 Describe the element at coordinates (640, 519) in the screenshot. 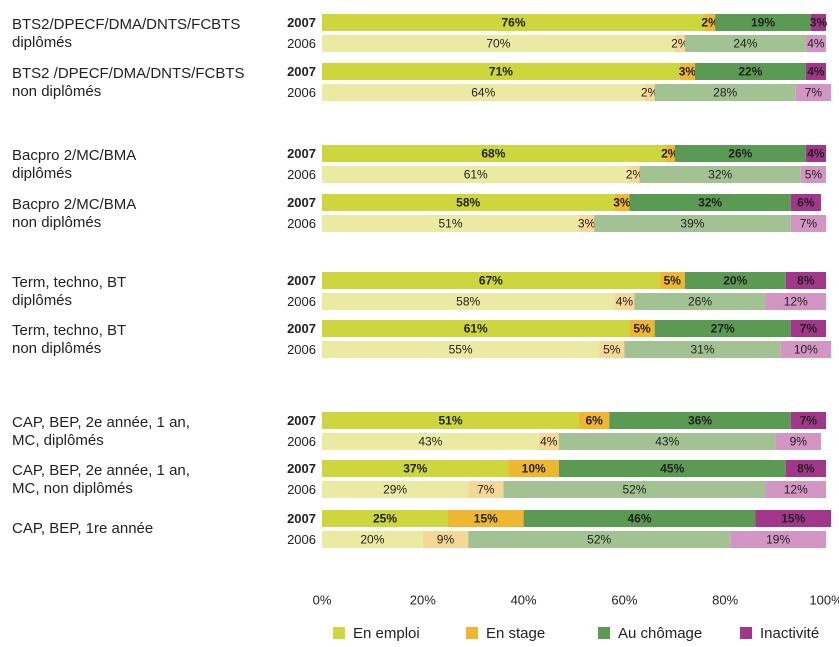

I see `value-label: 46%` at that location.